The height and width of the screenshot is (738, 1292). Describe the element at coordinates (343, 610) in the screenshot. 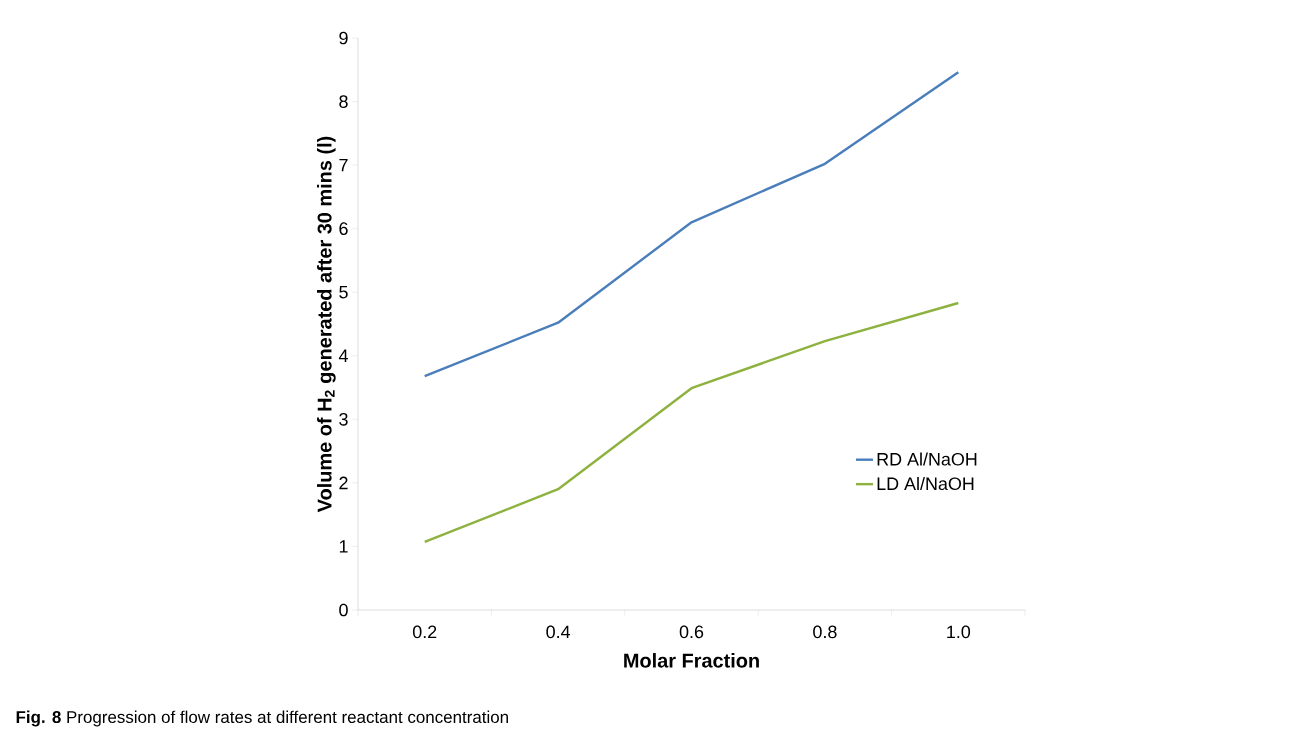

I see `y-tick-label: 0` at that location.